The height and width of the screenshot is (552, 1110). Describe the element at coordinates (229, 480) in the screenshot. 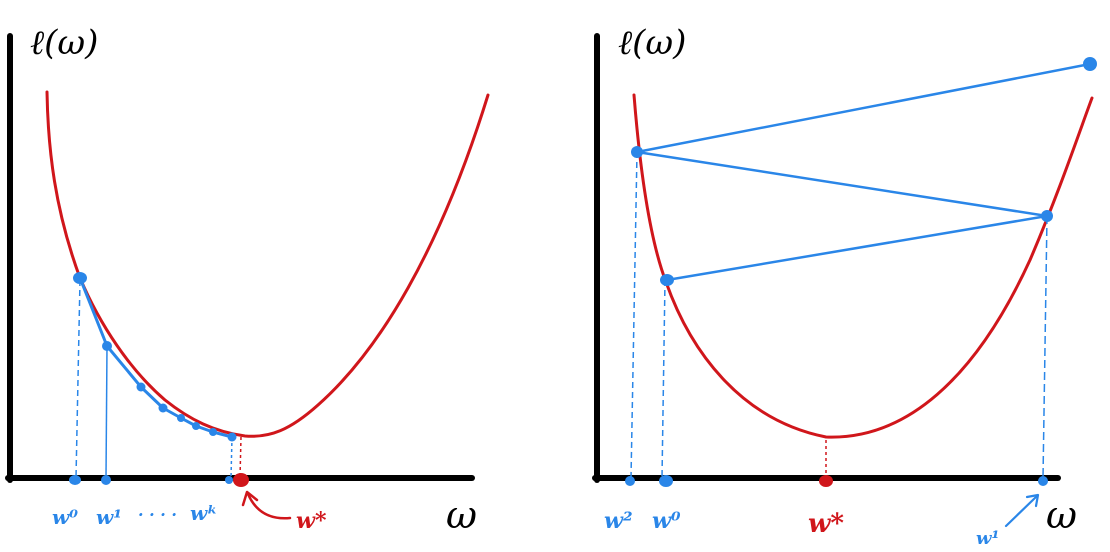

I see `left-wk-axis-point` at that location.